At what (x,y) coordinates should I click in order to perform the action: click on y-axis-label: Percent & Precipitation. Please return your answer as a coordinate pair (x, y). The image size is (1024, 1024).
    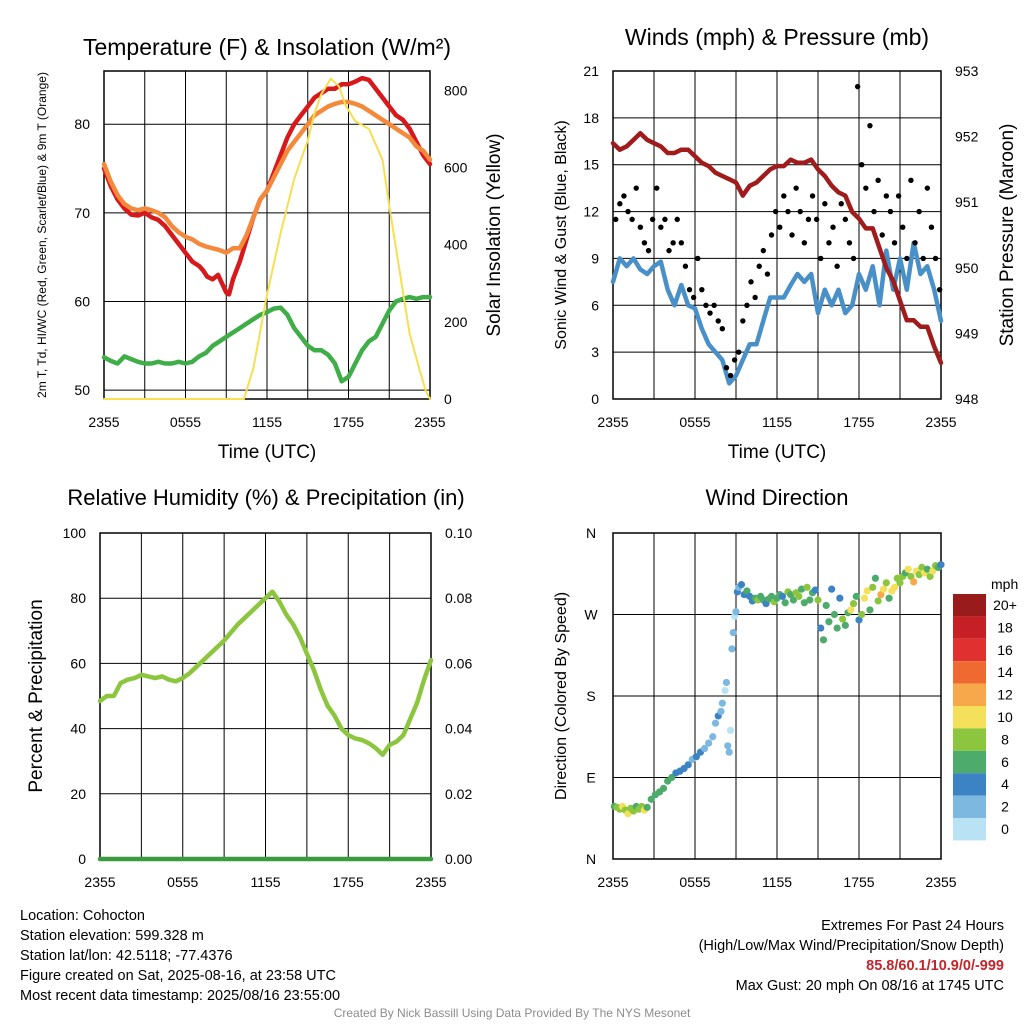
    Looking at the image, I should click on (36, 695).